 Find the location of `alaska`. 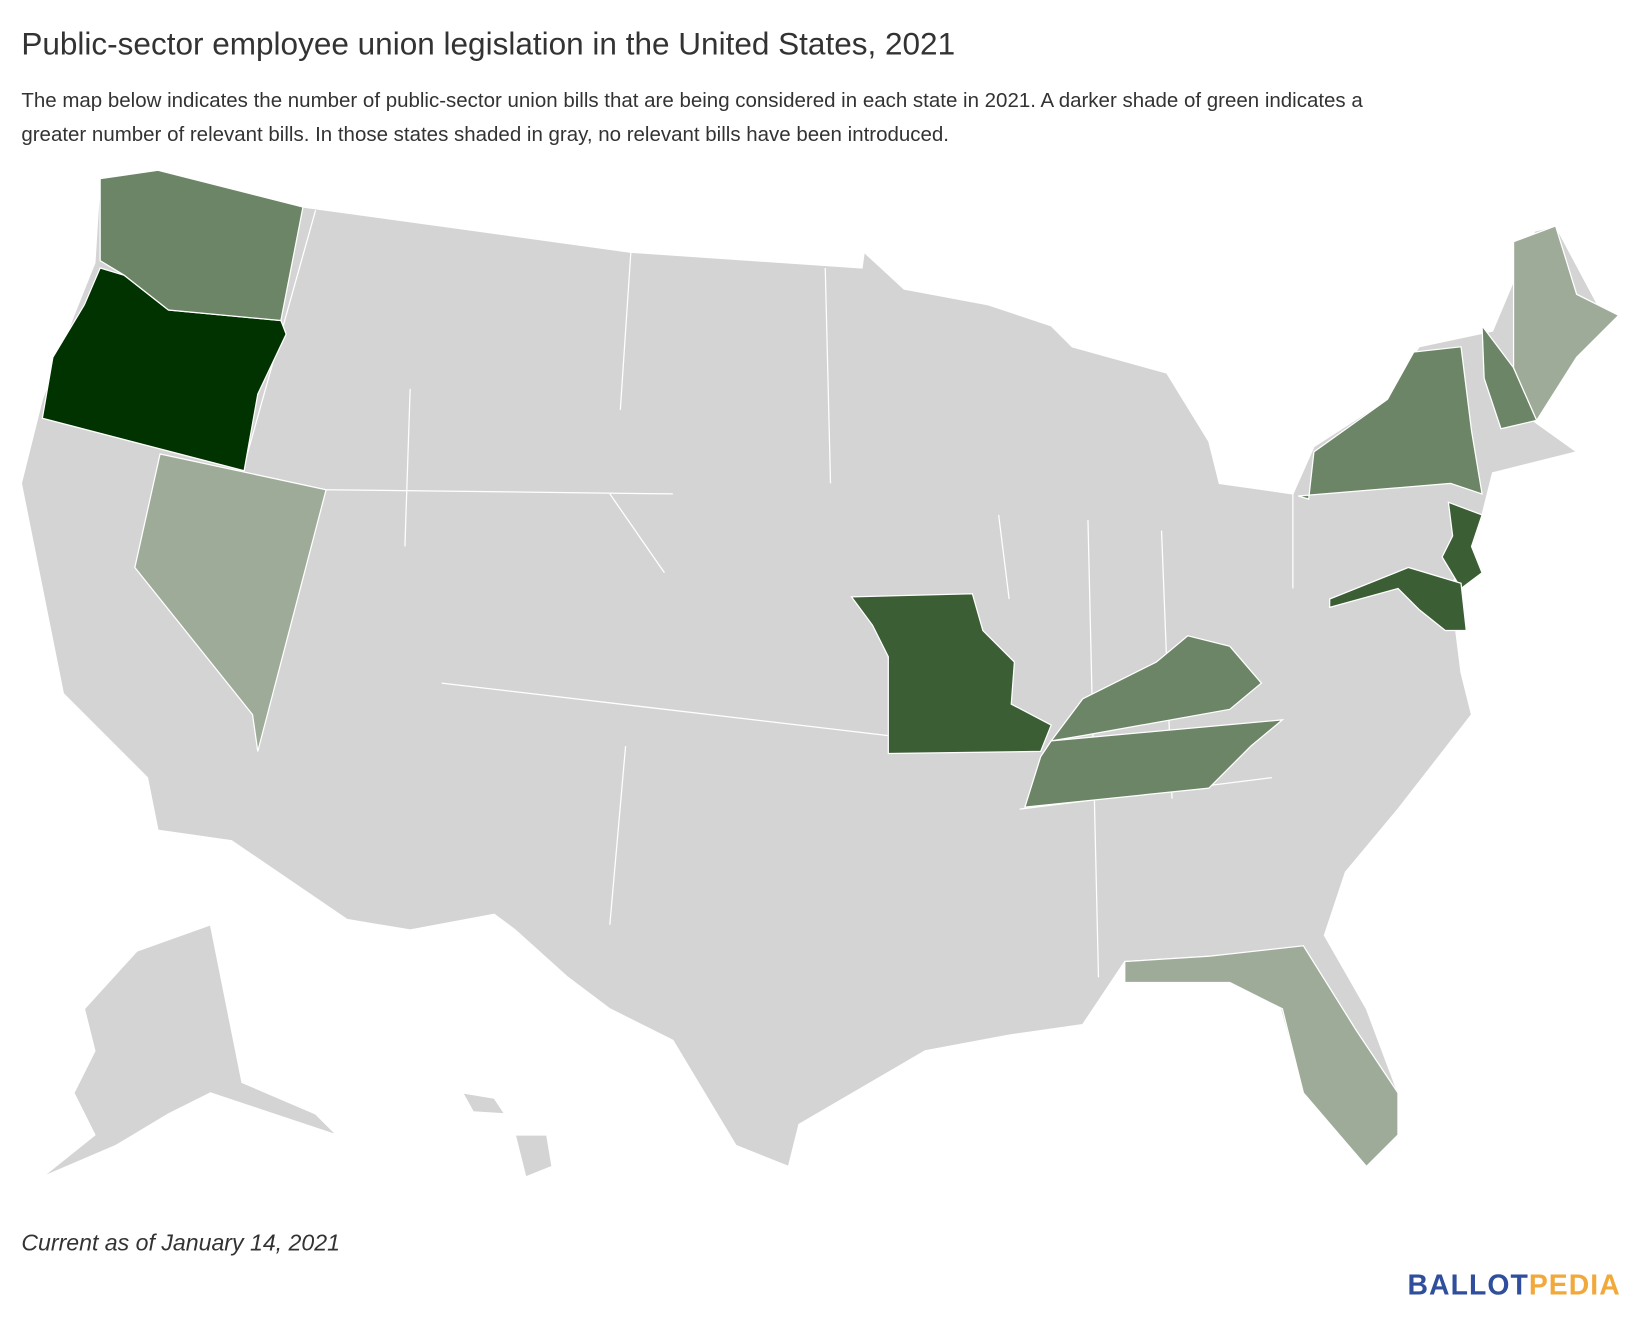

alaska is located at coordinates (189, 1050).